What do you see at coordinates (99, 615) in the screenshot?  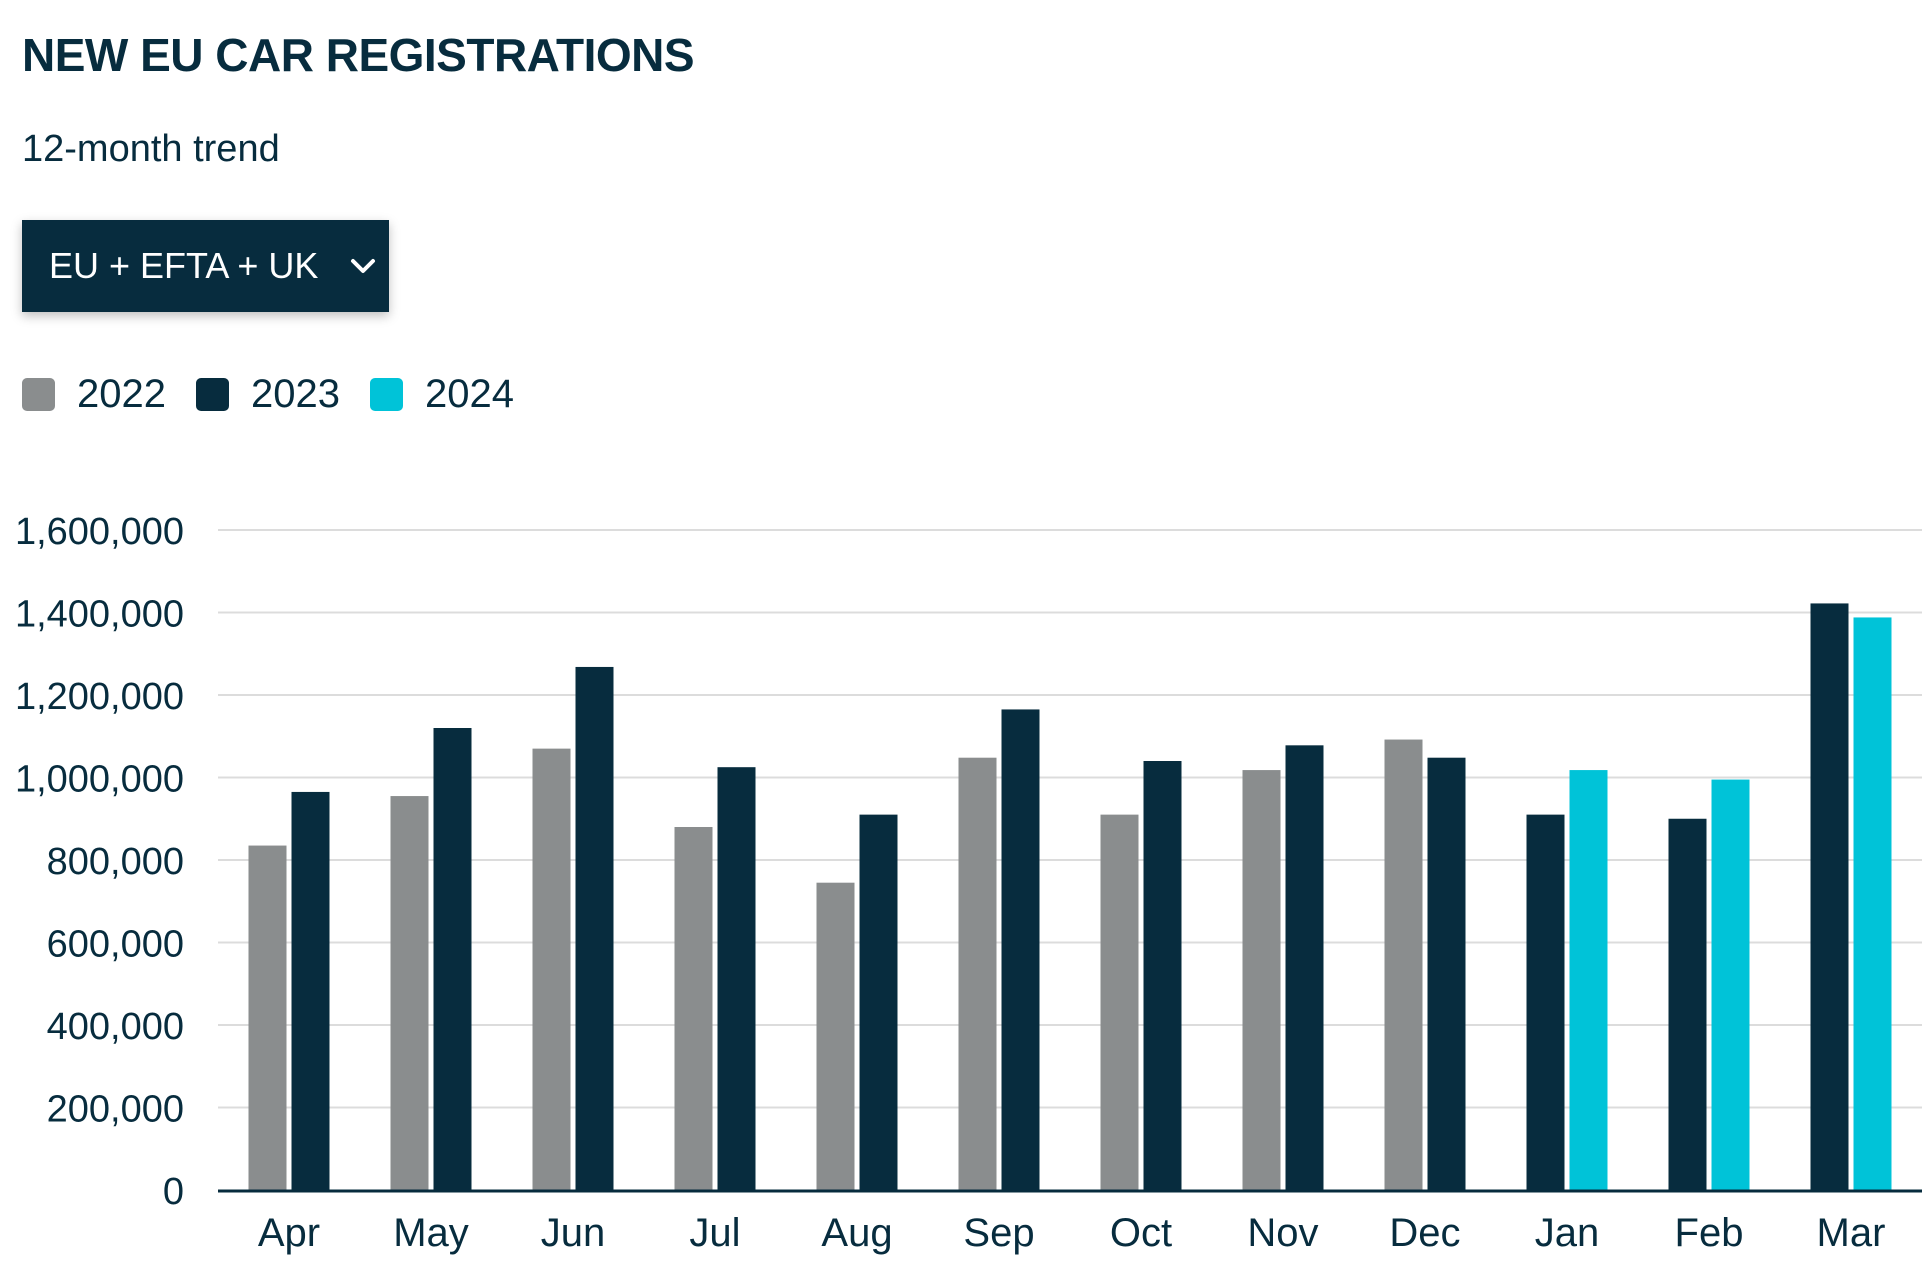 I see `y-tick-label: 1,400,000` at bounding box center [99, 615].